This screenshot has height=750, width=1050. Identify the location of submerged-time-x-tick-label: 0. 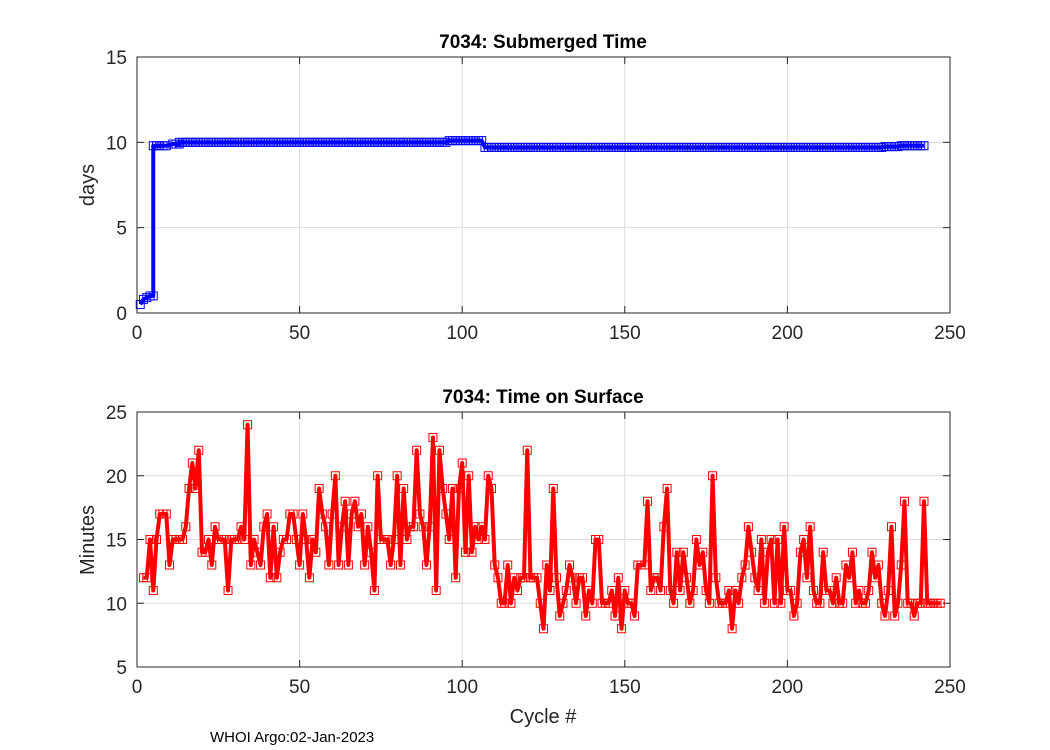
(137, 333).